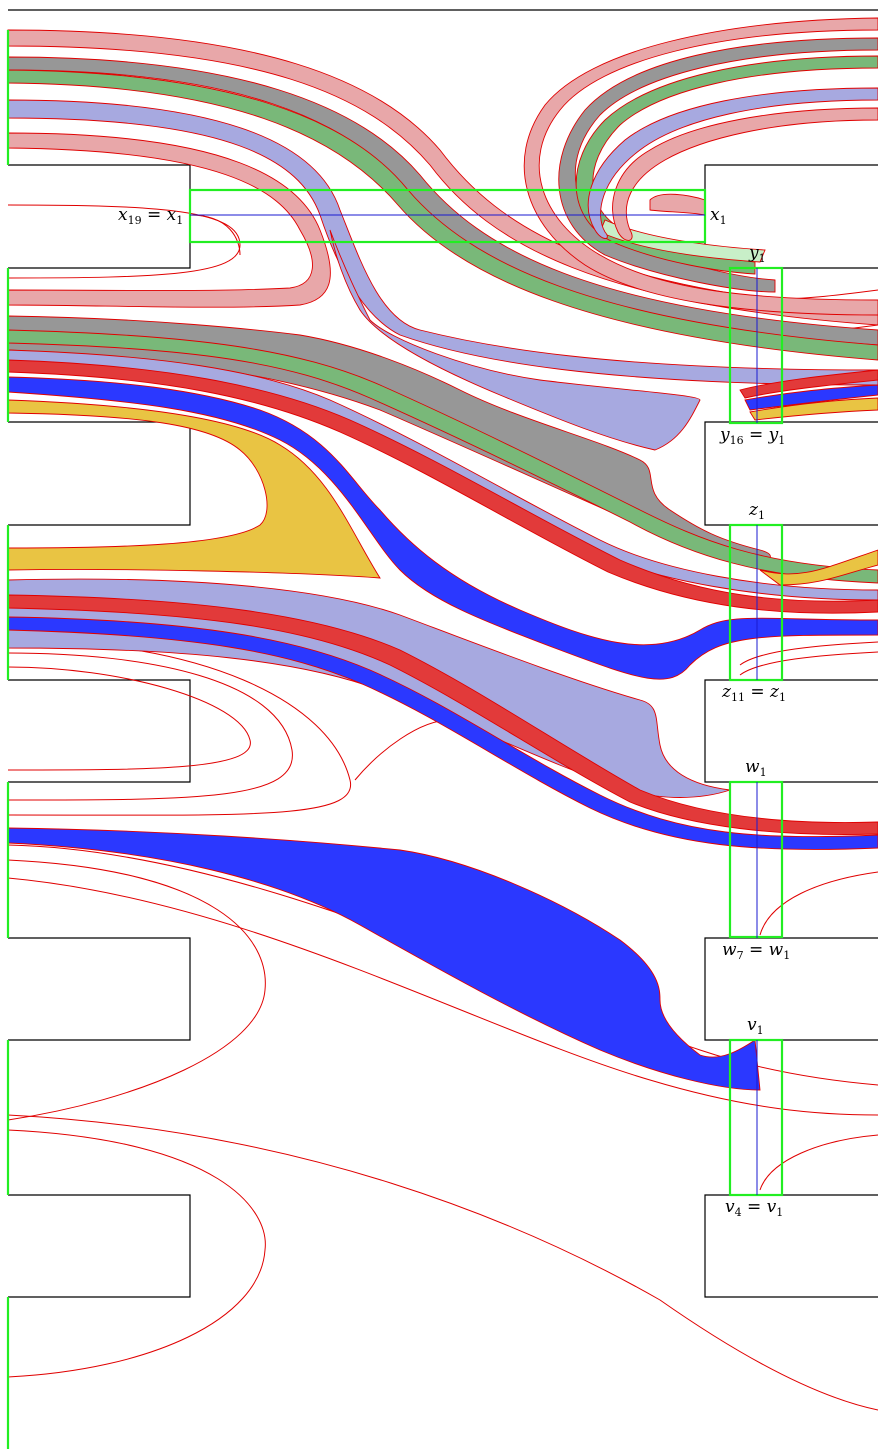  Describe the element at coordinates (754, 1208) in the screenshot. I see `label-v-bottom: v4 = v1` at that location.